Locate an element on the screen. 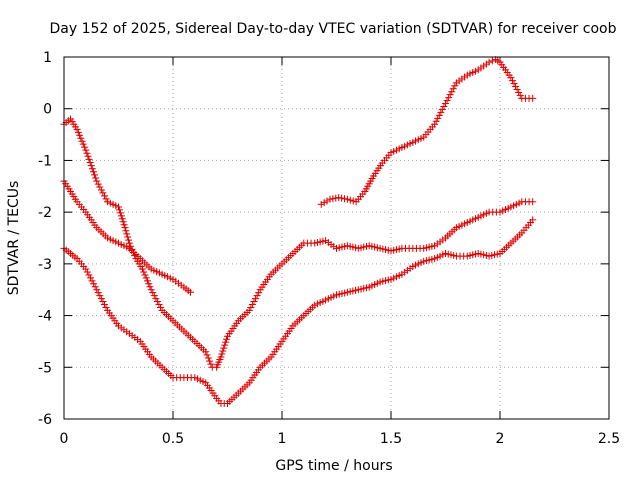 This screenshot has width=640, height=480. y-tick-label: -3 is located at coordinates (45, 265).